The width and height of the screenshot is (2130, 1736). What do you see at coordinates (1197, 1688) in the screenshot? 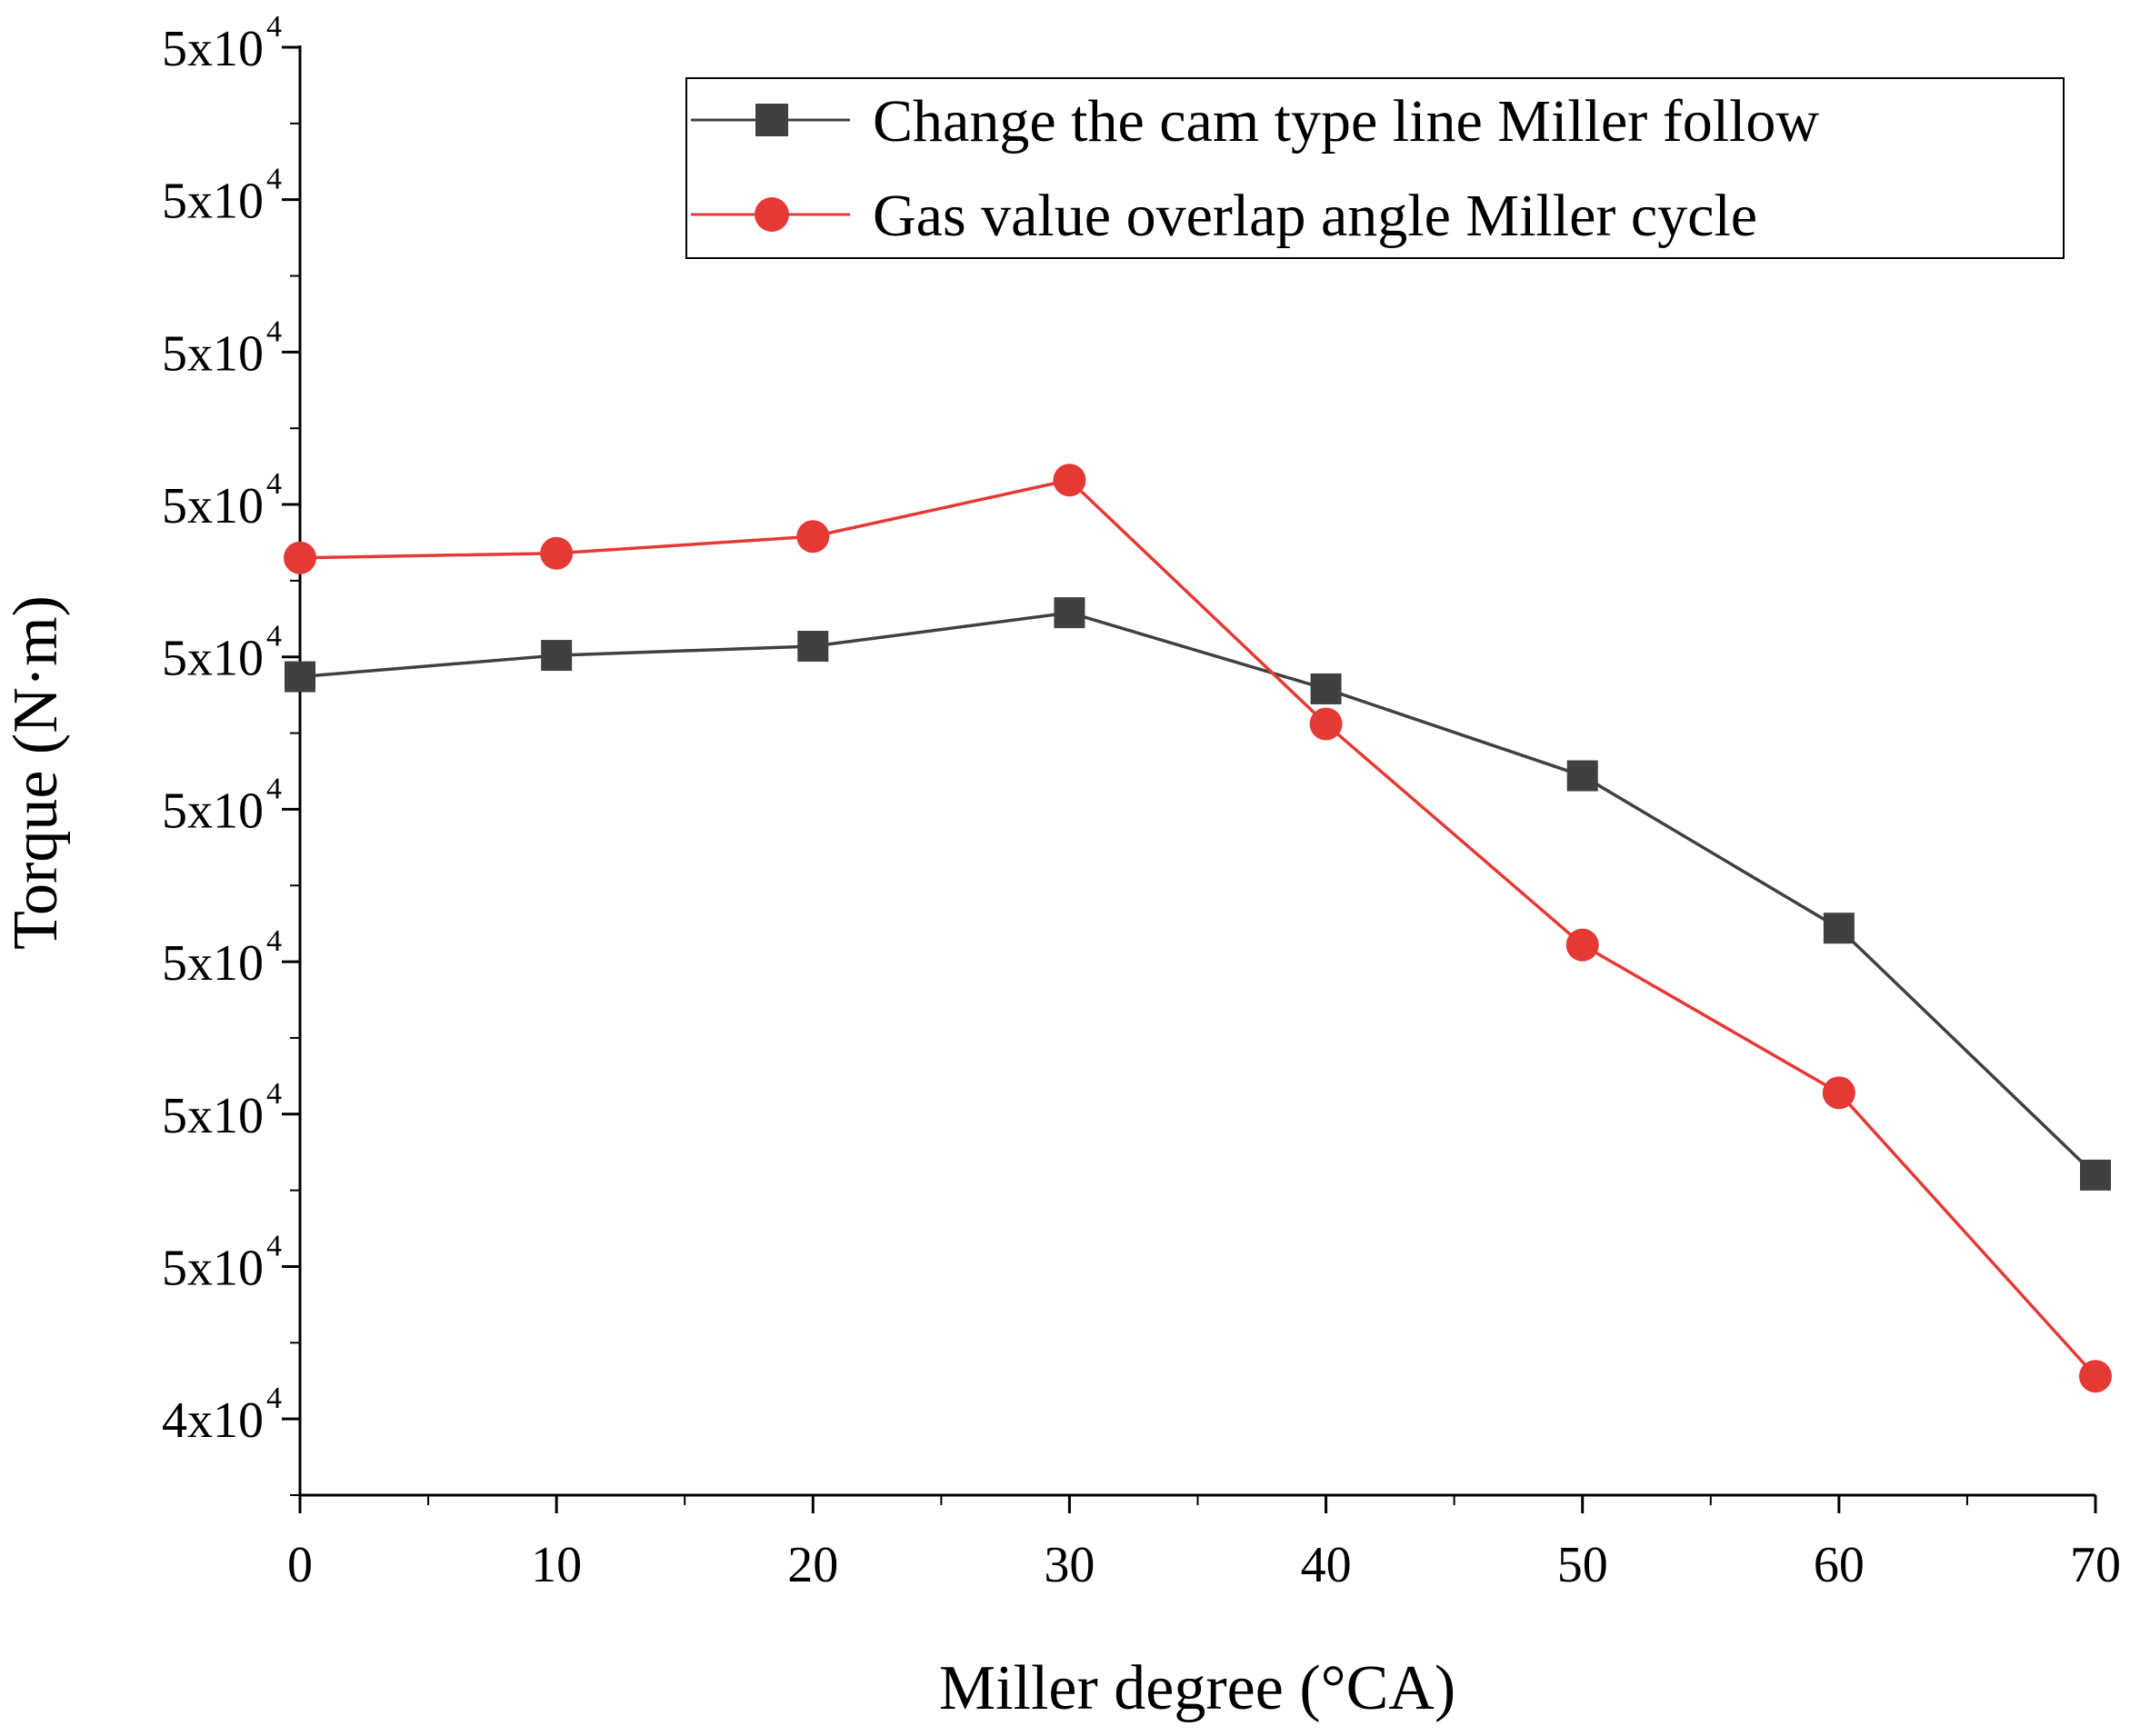
I see `x-axis-title: Miller degree (°CA)` at bounding box center [1197, 1688].